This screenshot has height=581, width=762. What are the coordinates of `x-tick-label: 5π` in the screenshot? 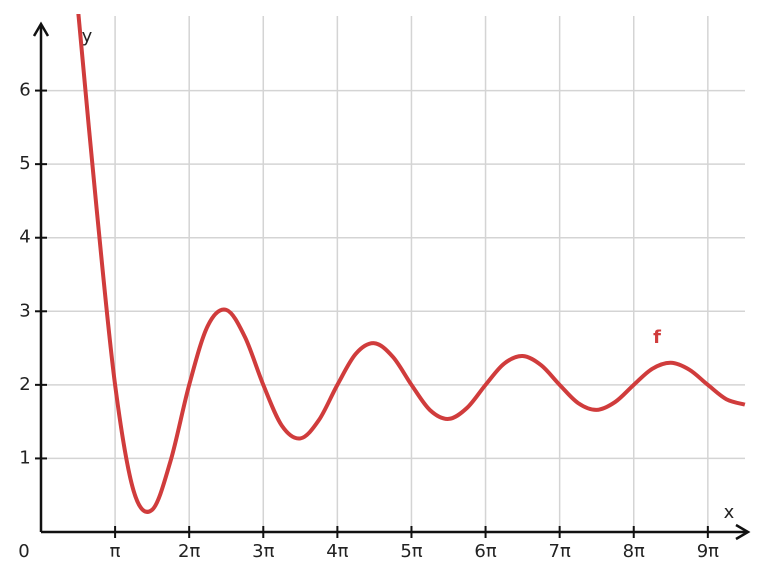 It's located at (411, 551).